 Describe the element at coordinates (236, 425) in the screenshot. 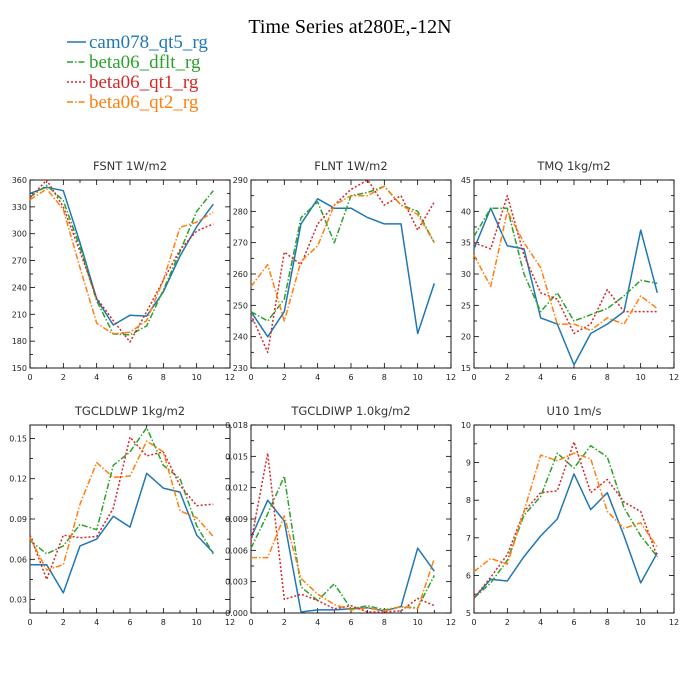

I see `y-tick-label: 0.018` at that location.